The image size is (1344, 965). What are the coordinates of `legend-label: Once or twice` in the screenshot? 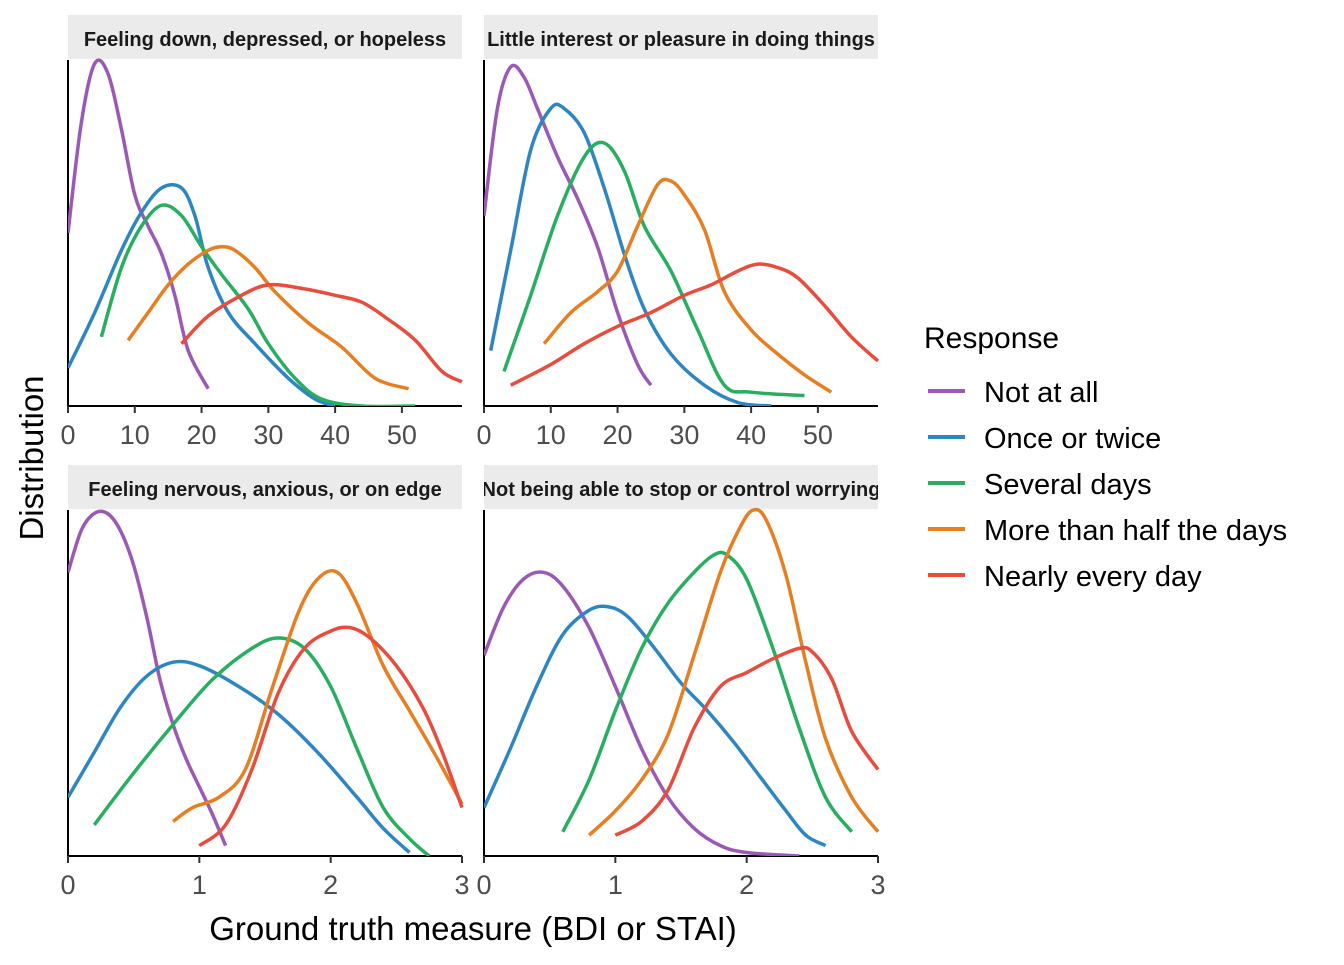 It's located at (1072, 439).